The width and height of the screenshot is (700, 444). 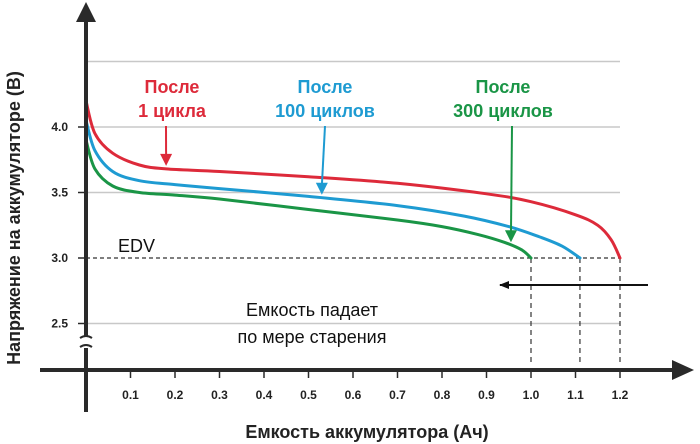 What do you see at coordinates (136, 246) in the screenshot?
I see `edv-label: EDV` at bounding box center [136, 246].